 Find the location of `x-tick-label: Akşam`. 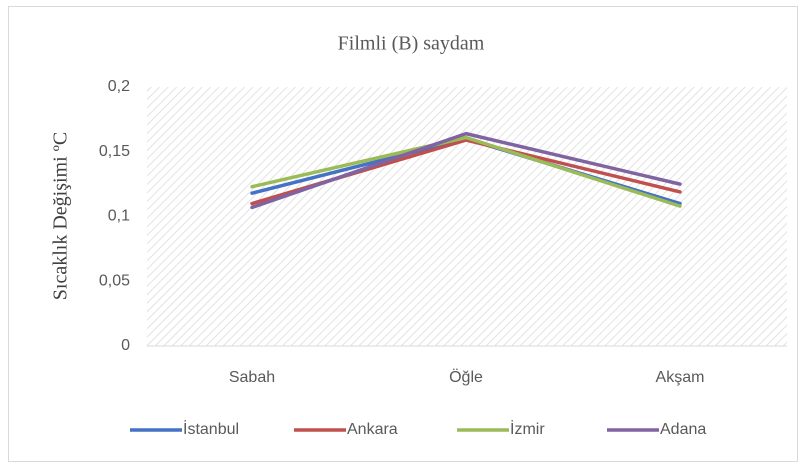

x-tick-label: Akşam is located at coordinates (680, 377).